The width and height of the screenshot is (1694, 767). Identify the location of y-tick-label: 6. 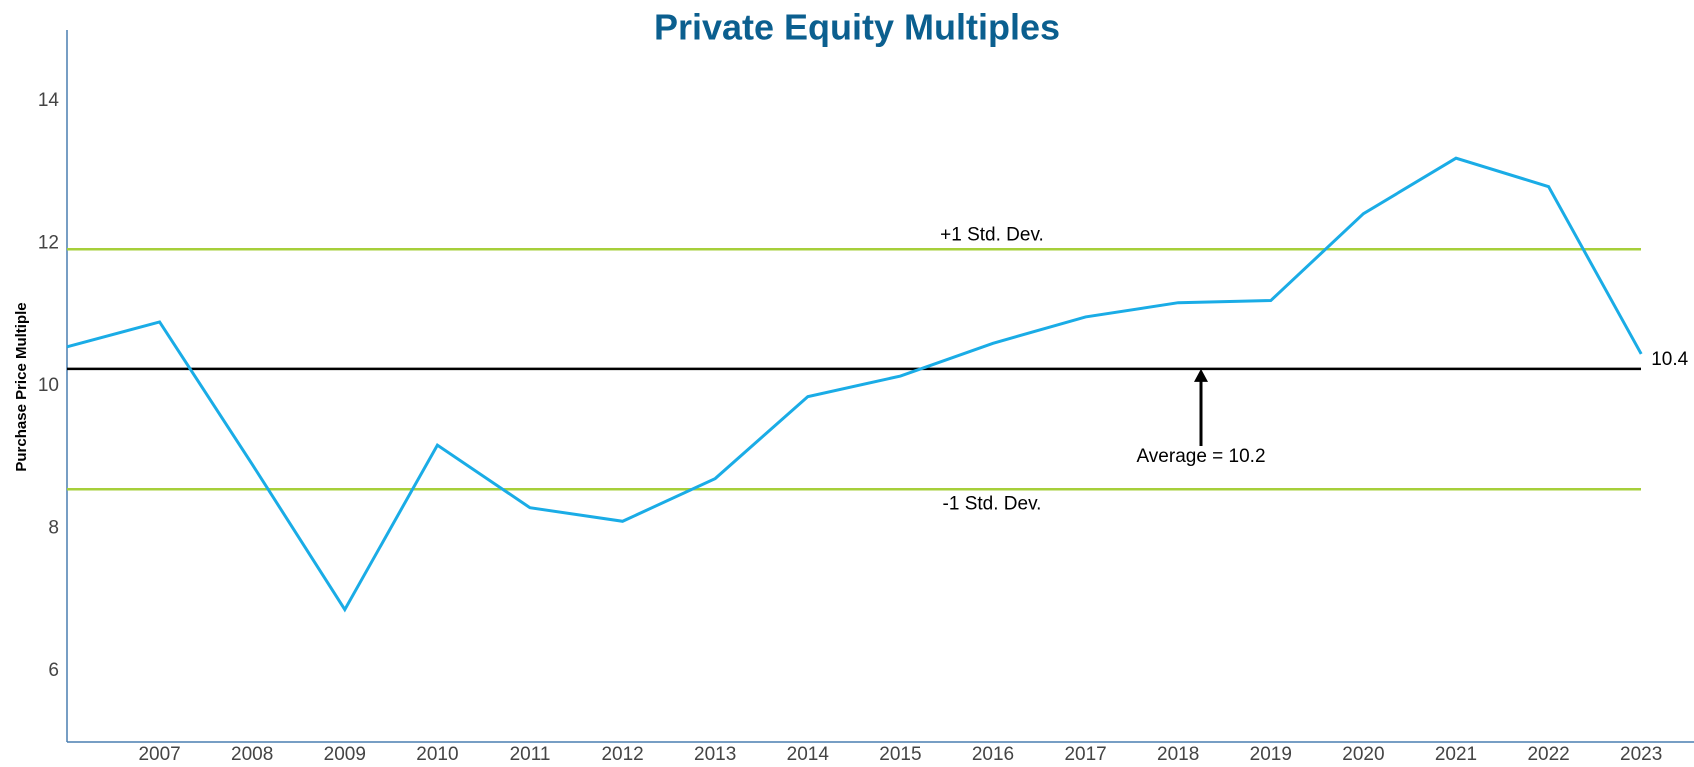
(53, 670).